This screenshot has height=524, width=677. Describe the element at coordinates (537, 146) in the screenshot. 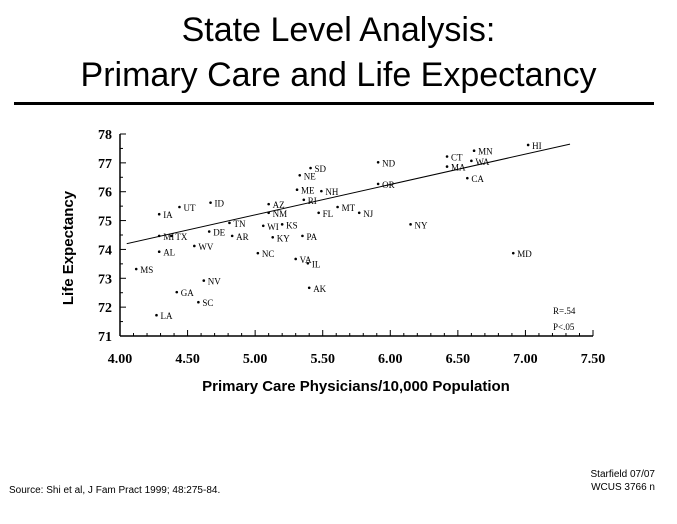

I see `point-label-hi: HI` at that location.